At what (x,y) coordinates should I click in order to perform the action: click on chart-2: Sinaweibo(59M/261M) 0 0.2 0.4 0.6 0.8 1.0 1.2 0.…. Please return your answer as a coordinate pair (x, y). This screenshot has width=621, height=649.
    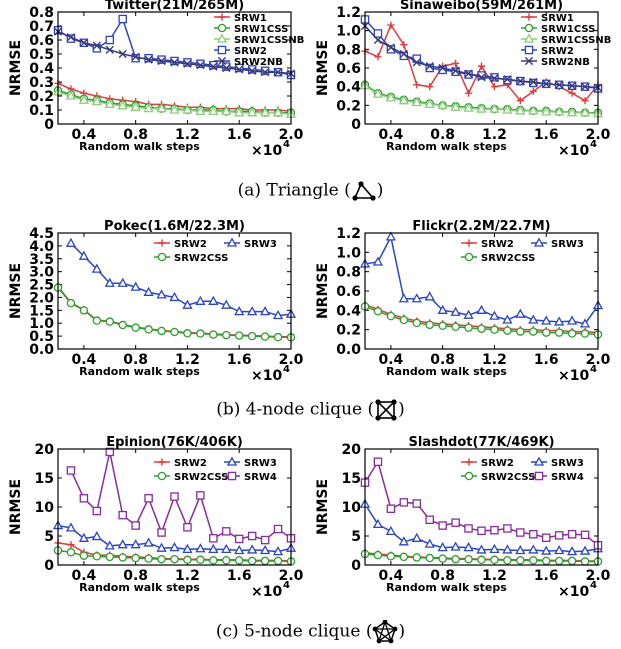
    Looking at the image, I should click on (463, 79).